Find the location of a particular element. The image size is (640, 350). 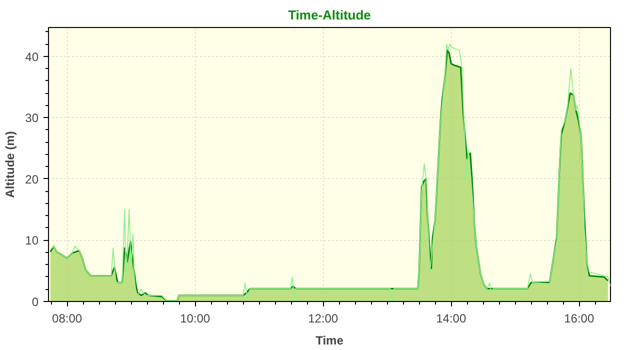

y-tick-label: 30 is located at coordinates (32, 118).